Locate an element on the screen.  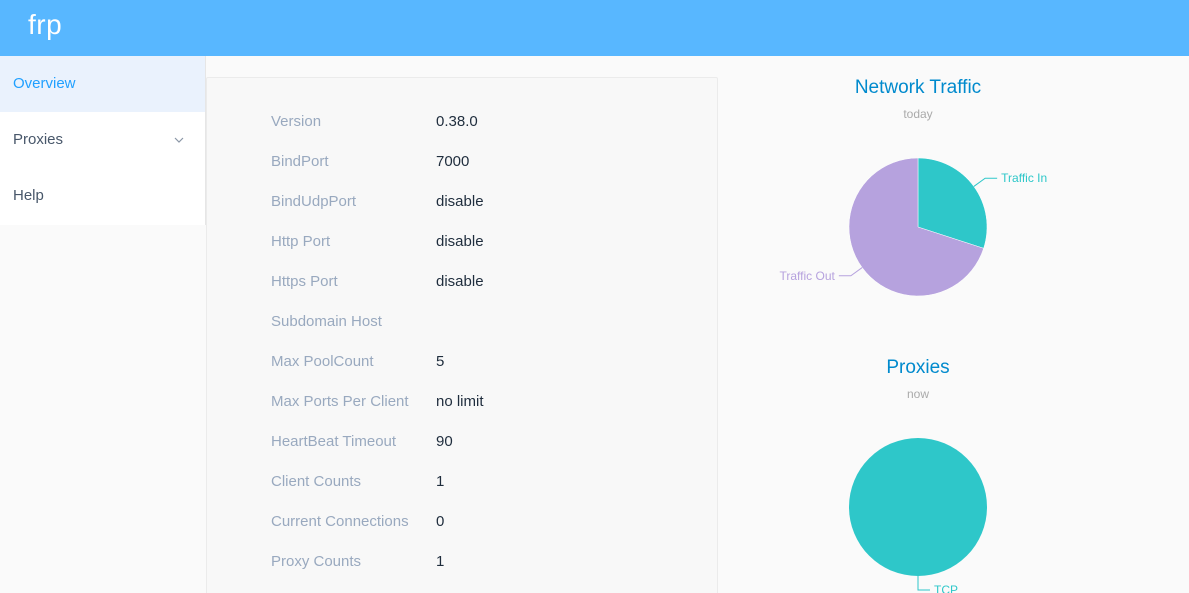
proxies-chart-title: Proxies is located at coordinates (918, 367).